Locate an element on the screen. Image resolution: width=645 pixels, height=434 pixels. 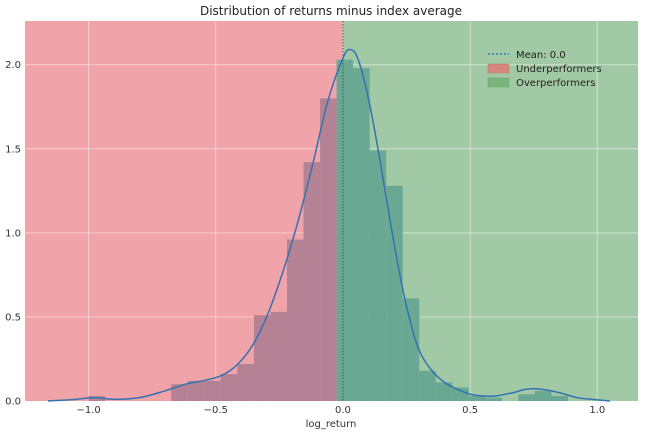
y-tick-label: 2.0 is located at coordinates (13, 65).